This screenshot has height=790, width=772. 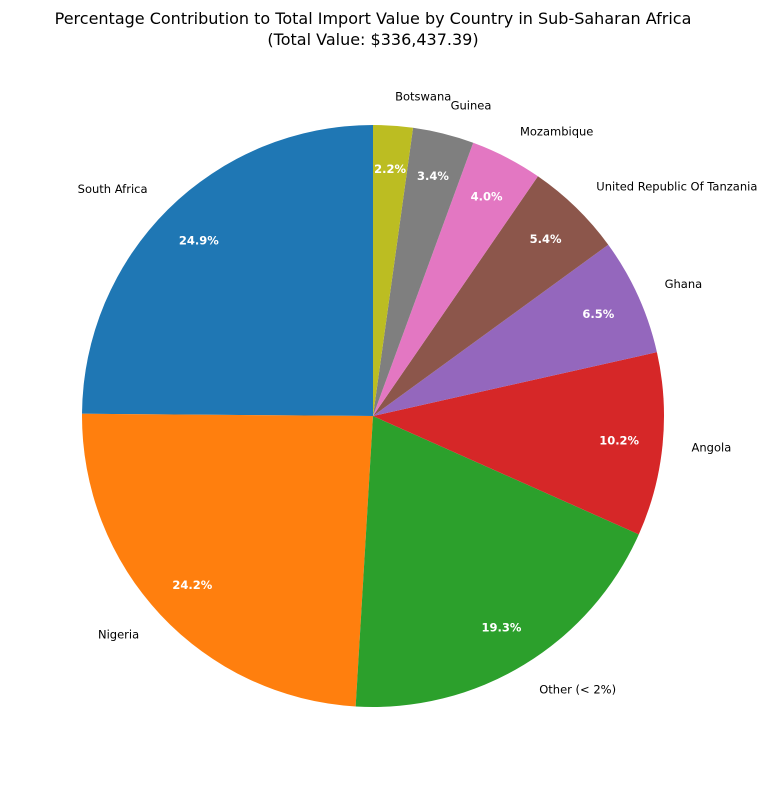 I want to click on pie-percent-label: 19.3%, so click(x=502, y=627).